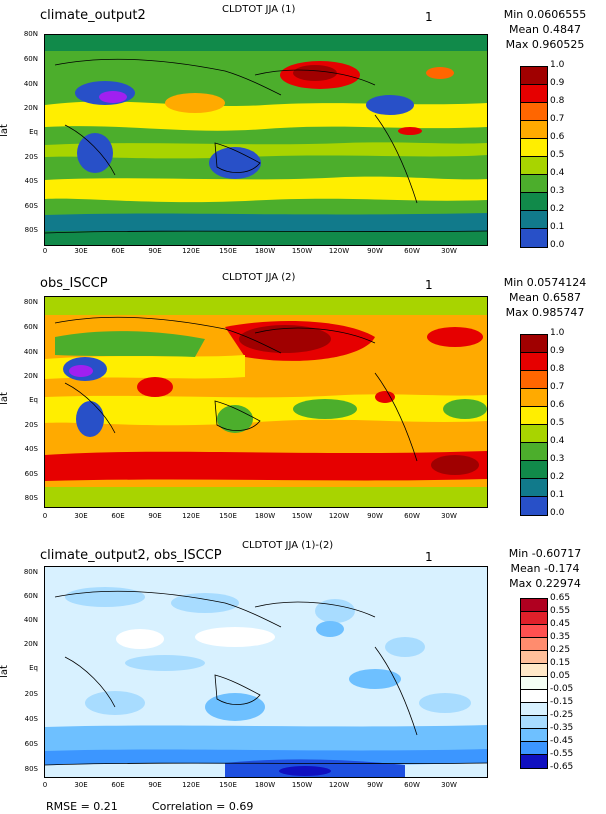 The image size is (606, 814). Describe the element at coordinates (82, 806) in the screenshot. I see `rmse-label: RMSE = 0.21` at that location.